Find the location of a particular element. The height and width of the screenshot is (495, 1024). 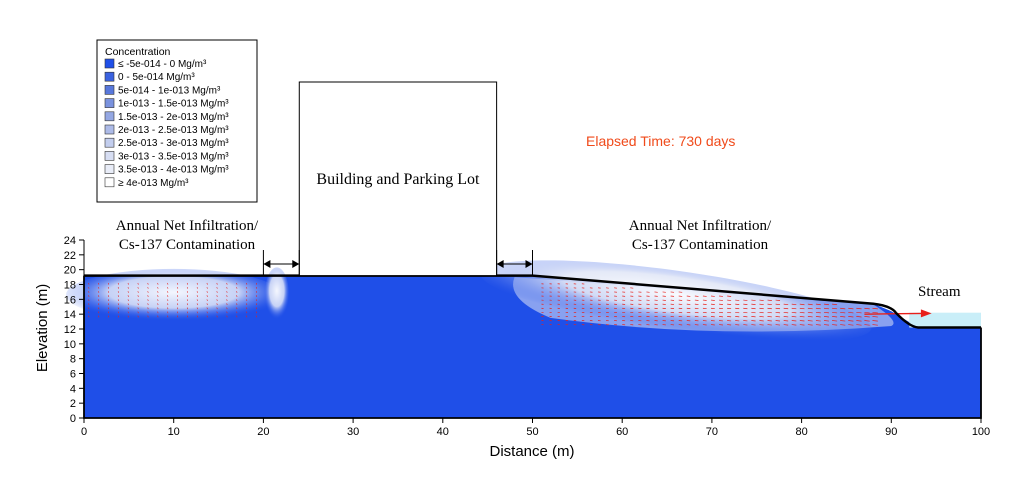

elapsed-time-label: Elapsed Time: 730 days is located at coordinates (660, 141).